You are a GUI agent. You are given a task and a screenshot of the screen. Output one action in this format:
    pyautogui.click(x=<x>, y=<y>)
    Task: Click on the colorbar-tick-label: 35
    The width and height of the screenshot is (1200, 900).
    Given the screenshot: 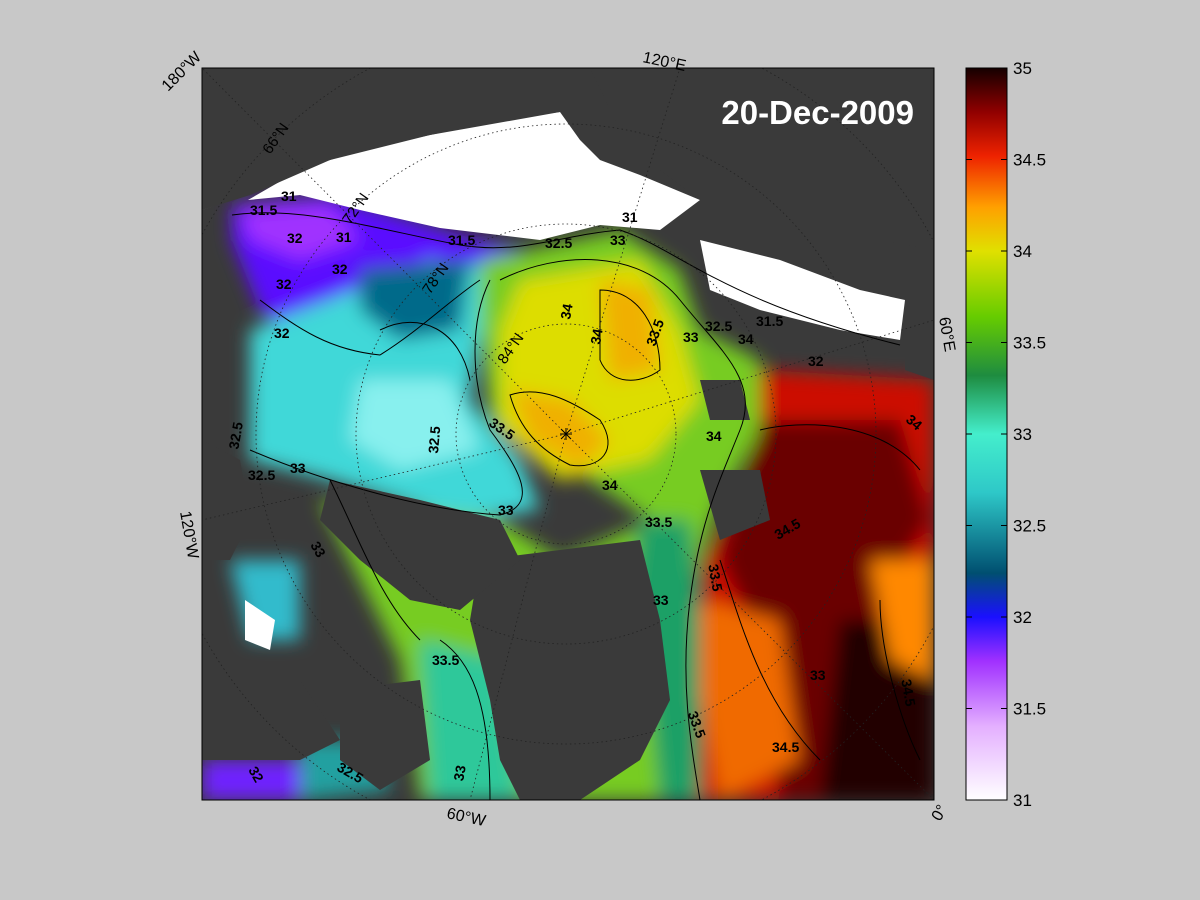 What is the action you would take?
    pyautogui.click(x=1022, y=68)
    